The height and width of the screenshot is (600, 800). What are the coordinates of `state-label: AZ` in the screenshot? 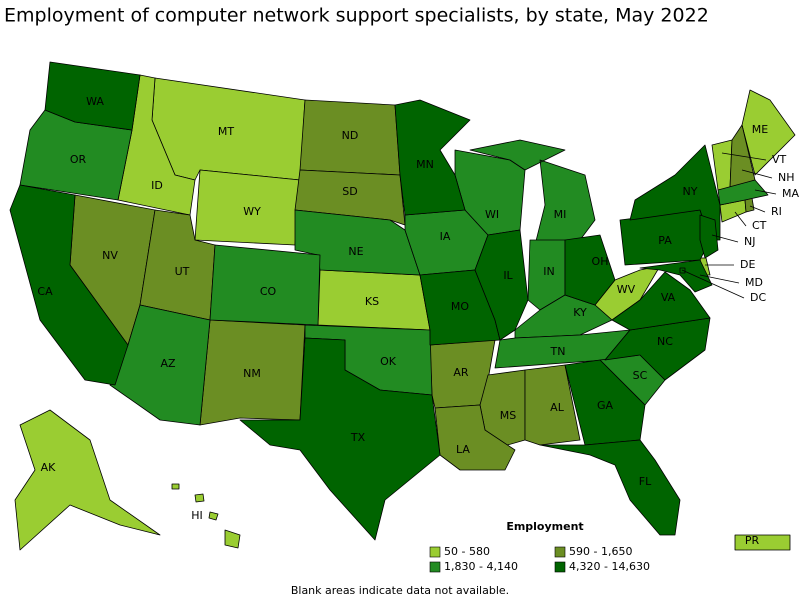 It's located at (168, 363).